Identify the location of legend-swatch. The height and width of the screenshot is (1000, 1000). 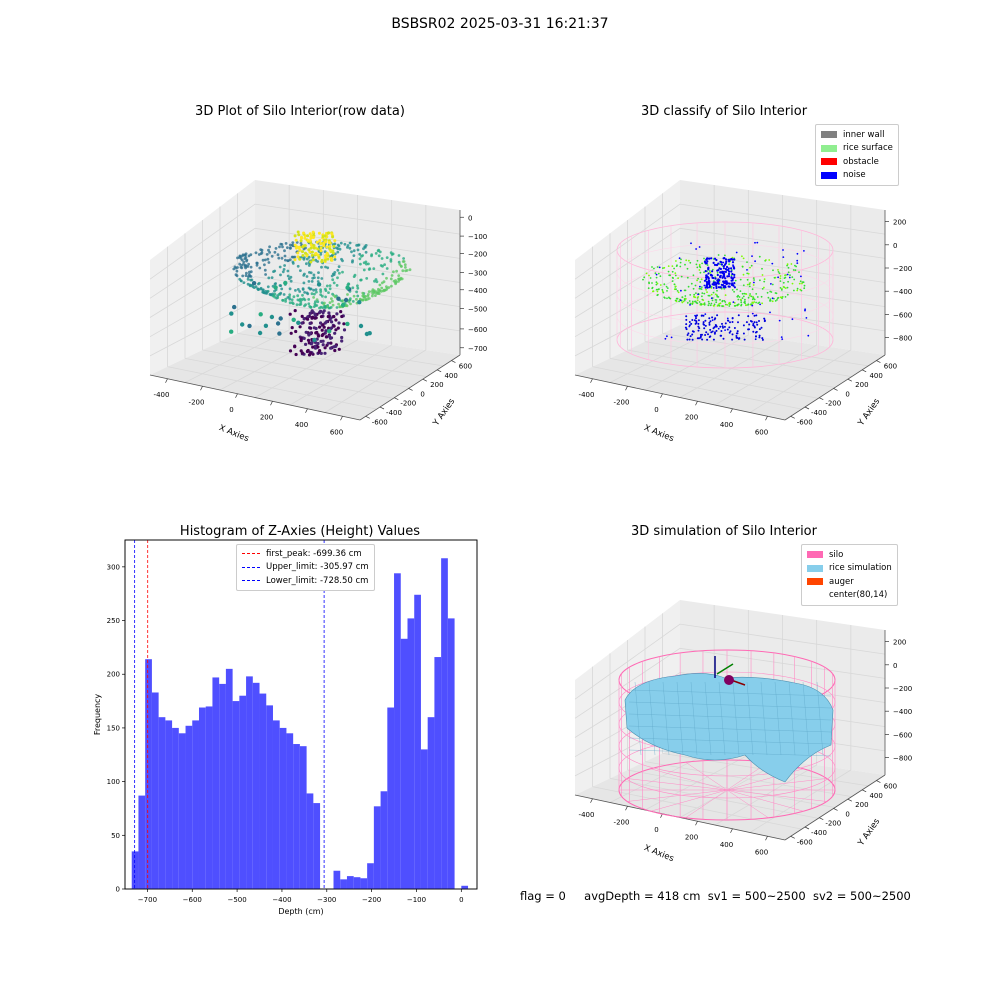
(815, 582).